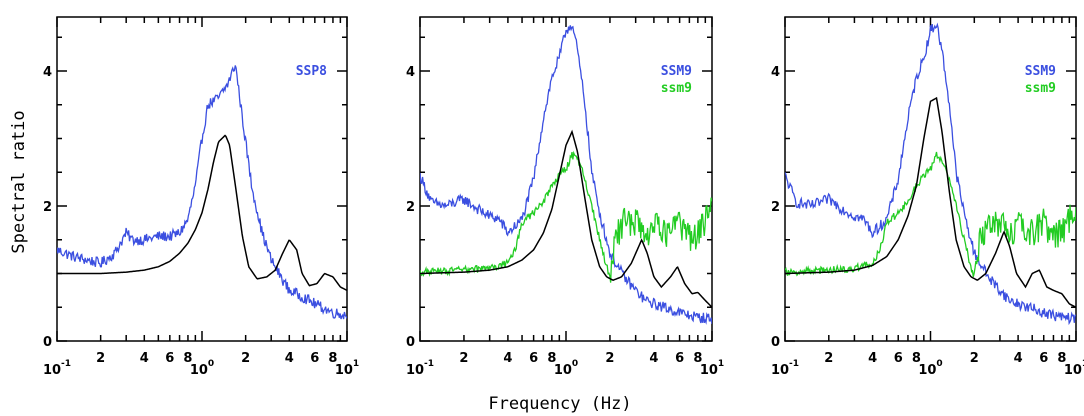 This screenshot has height=416, width=1084. What do you see at coordinates (559, 404) in the screenshot?
I see `x-axis-title: Frequency (Hz)` at bounding box center [559, 404].